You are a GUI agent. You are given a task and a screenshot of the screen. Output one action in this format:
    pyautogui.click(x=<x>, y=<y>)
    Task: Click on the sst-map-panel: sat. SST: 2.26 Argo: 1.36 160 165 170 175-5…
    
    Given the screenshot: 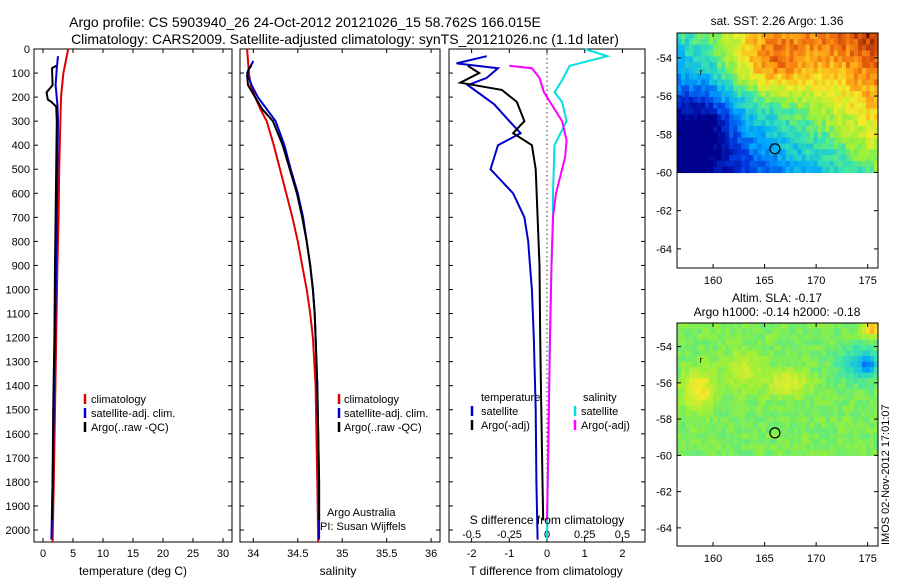 What is the action you would take?
    pyautogui.click(x=767, y=150)
    